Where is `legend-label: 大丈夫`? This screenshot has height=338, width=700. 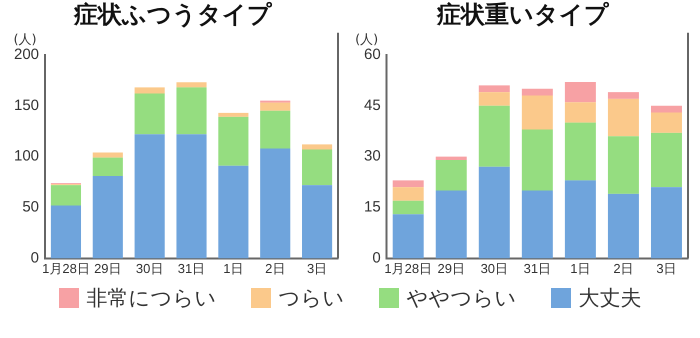
legend-label: 大丈夫 is located at coordinates (610, 298).